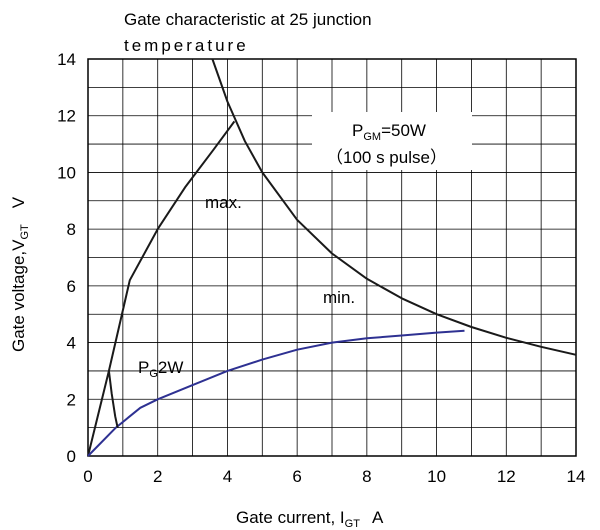 This screenshot has height=530, width=600. I want to click on y-axis-label: Gate voltage,VGTV, so click(20, 274).